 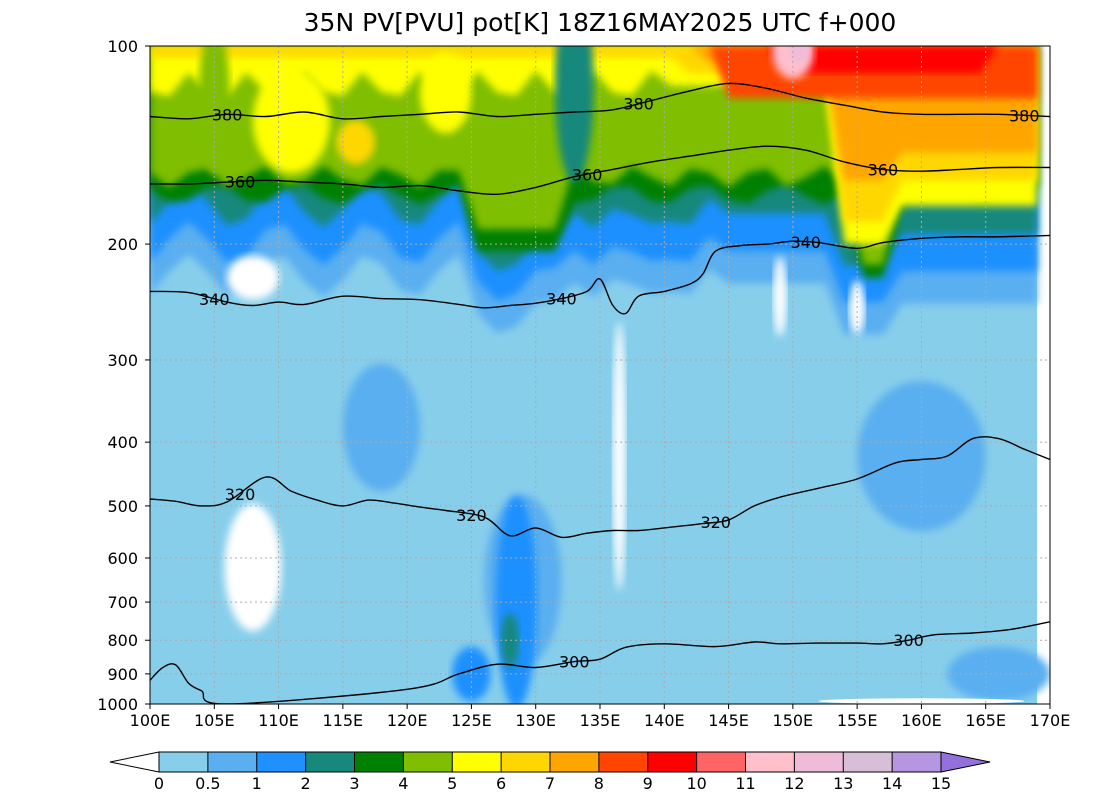 I want to click on pv-white-d, so click(x=780, y=296).